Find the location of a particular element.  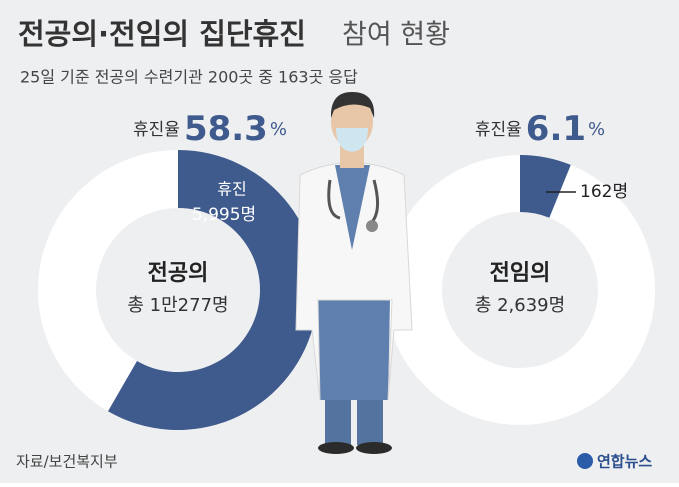

total-label: 총 2,639명 is located at coordinates (520, 305).